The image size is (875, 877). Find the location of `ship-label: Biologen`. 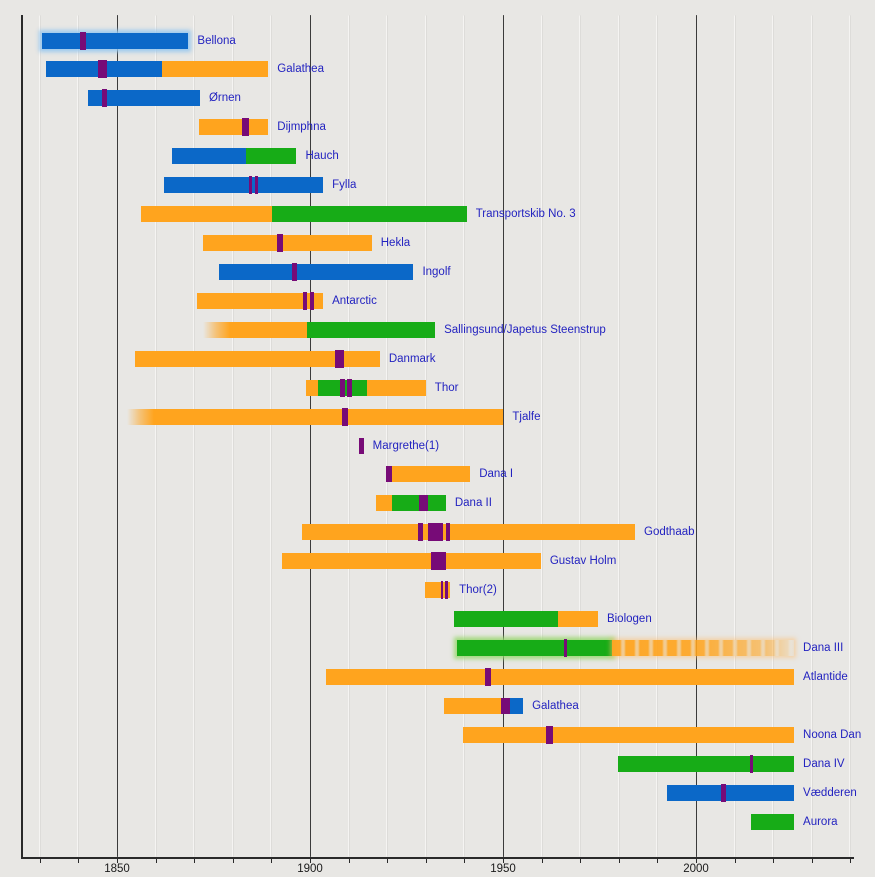

ship-label: Biologen is located at coordinates (629, 619).